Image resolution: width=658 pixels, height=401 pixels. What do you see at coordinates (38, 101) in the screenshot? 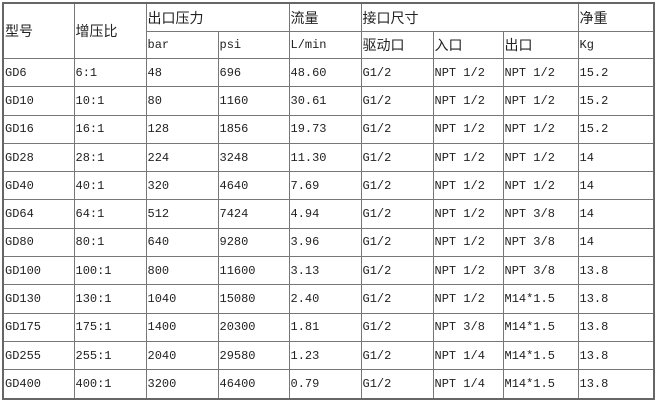
I see `cell-model: GD10` at bounding box center [38, 101].